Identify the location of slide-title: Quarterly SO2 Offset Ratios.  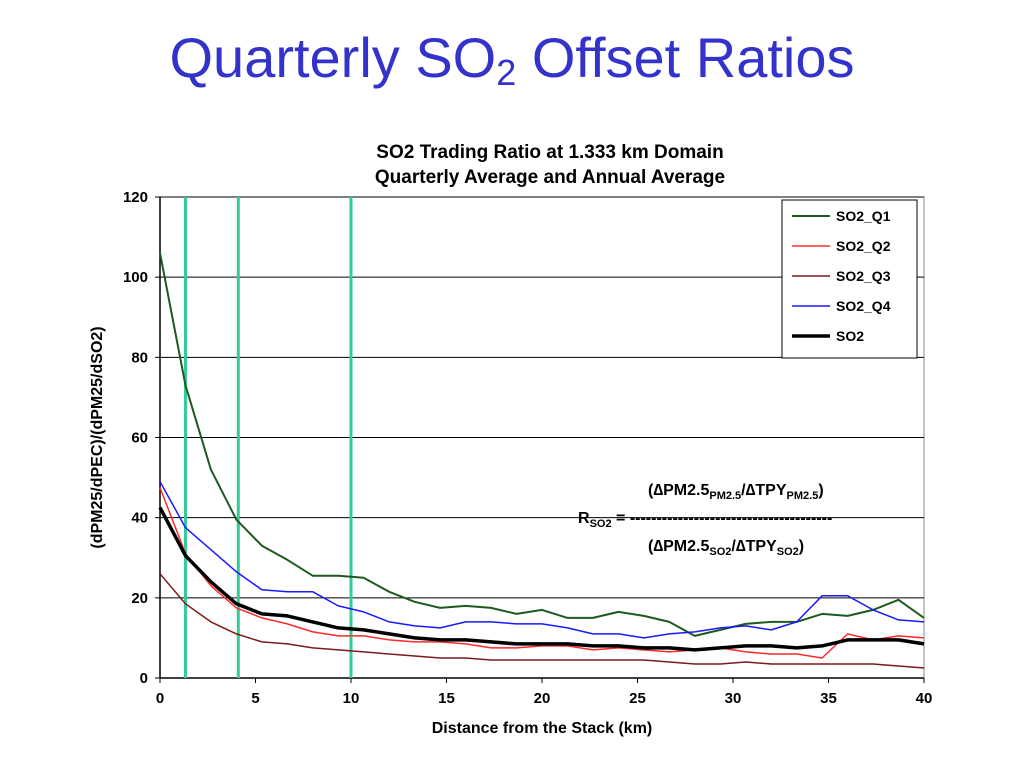
(512, 60).